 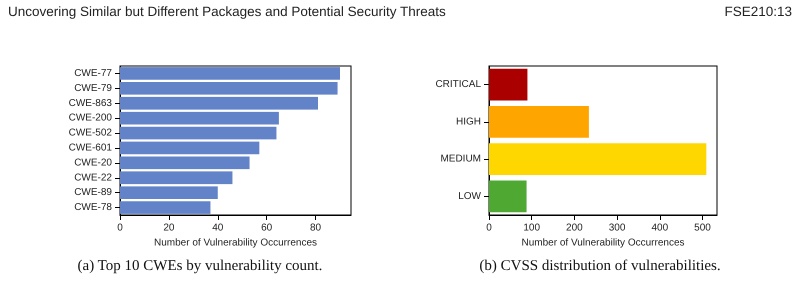 I want to click on y-tick-label: CWE-77, so click(x=93, y=73).